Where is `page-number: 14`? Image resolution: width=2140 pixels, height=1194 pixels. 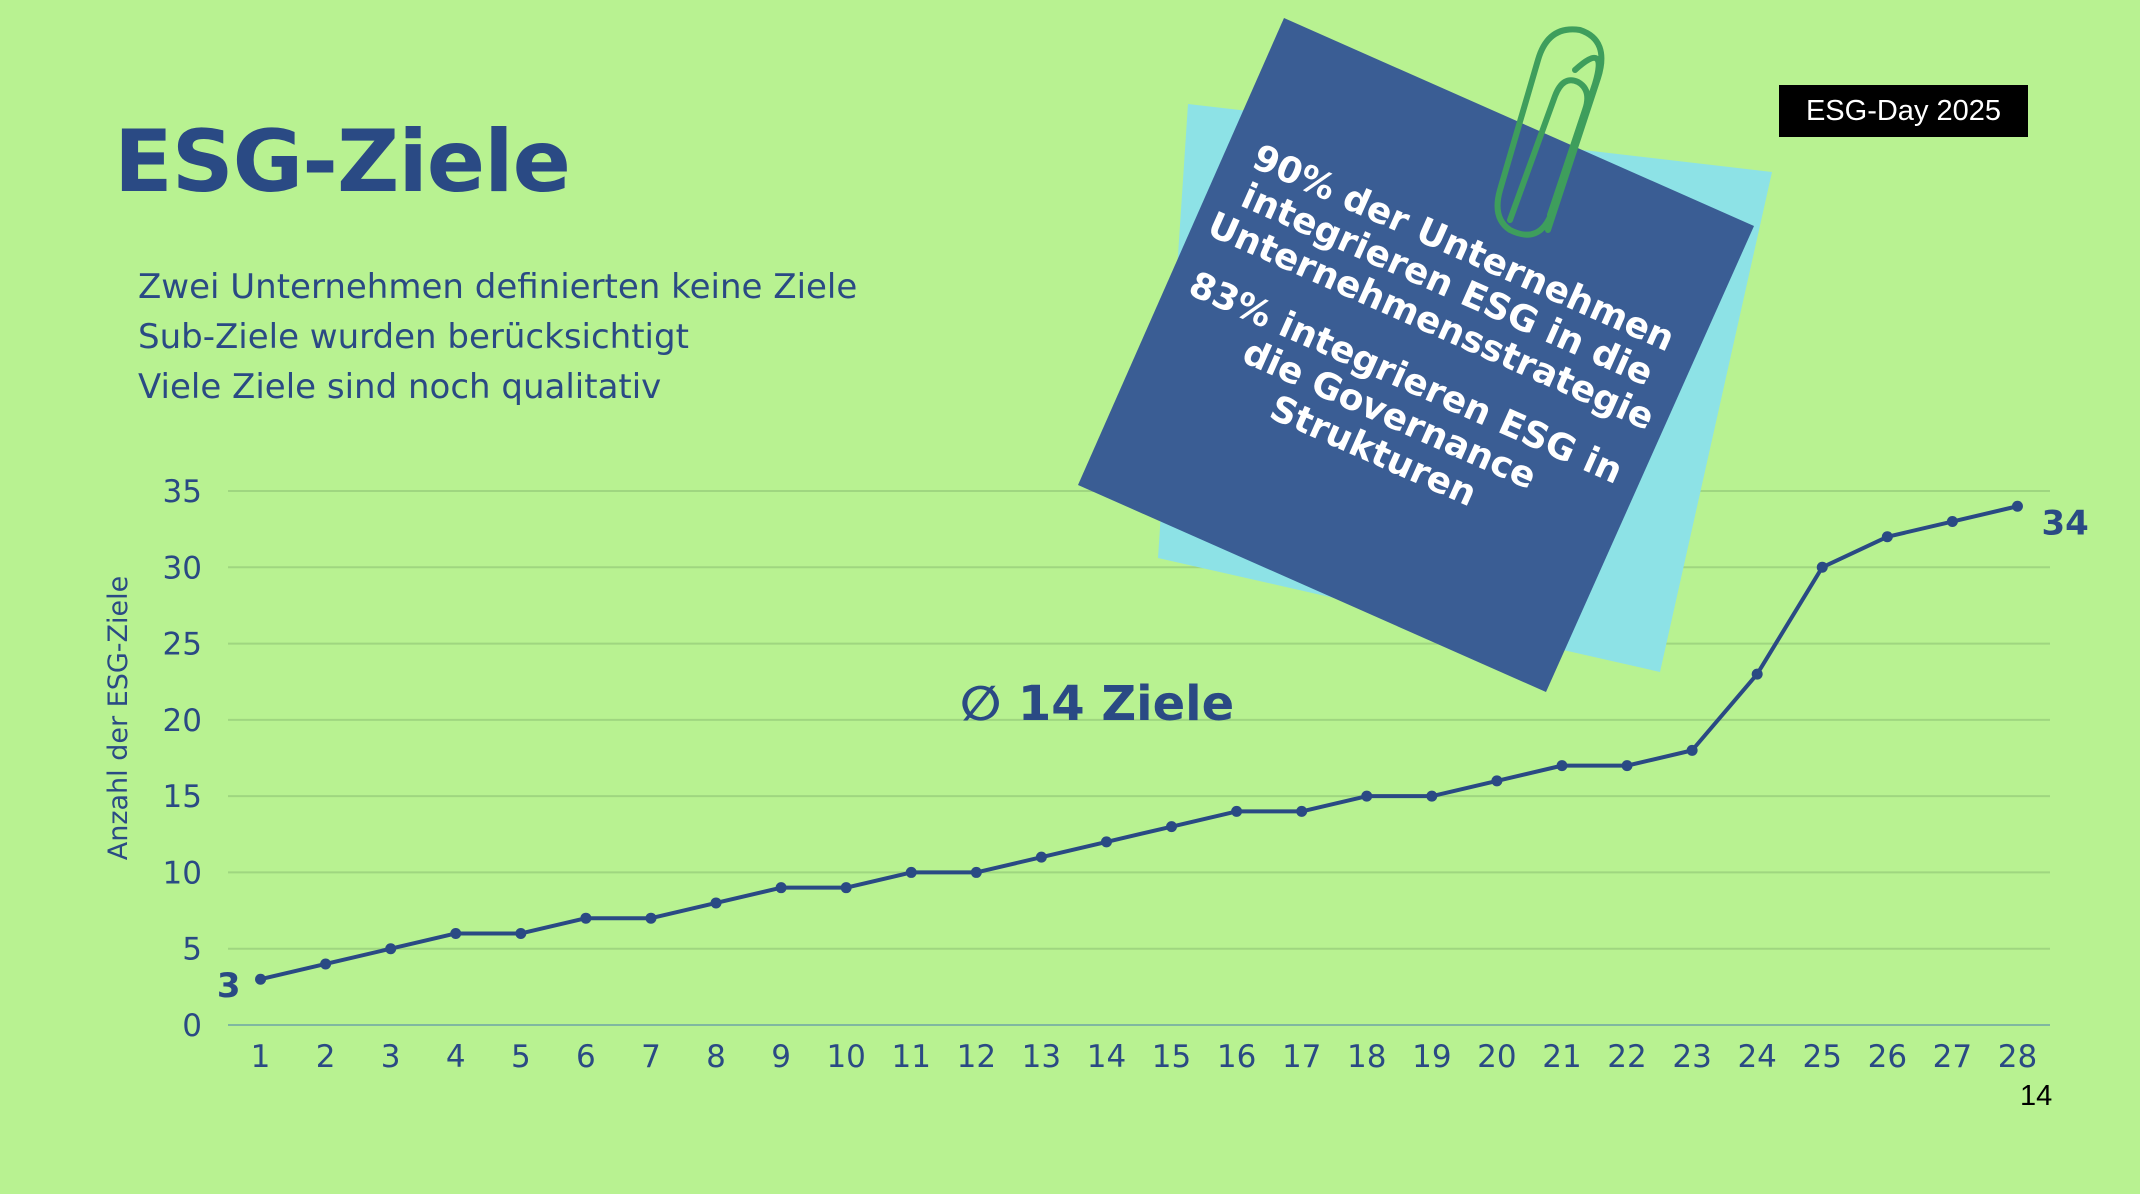
page-number: 14 is located at coordinates (2036, 1096).